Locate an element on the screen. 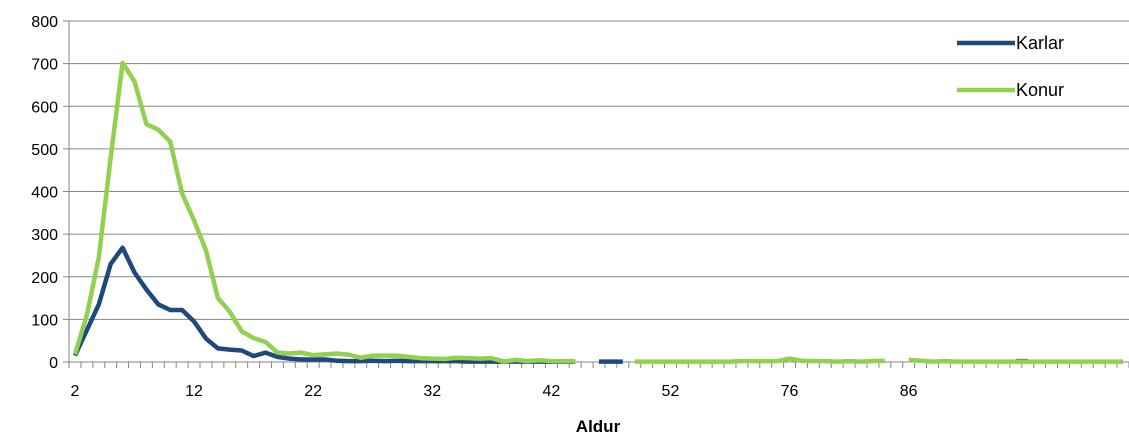 This screenshot has height=444, width=1129. y-tick-label: 300 is located at coordinates (44, 235).